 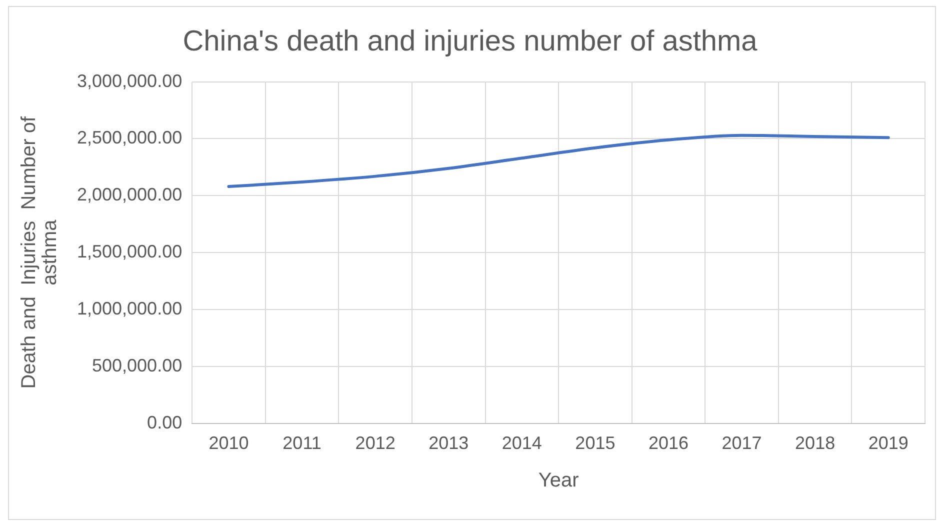 I want to click on x-tick-label: 2010, so click(x=228, y=443).